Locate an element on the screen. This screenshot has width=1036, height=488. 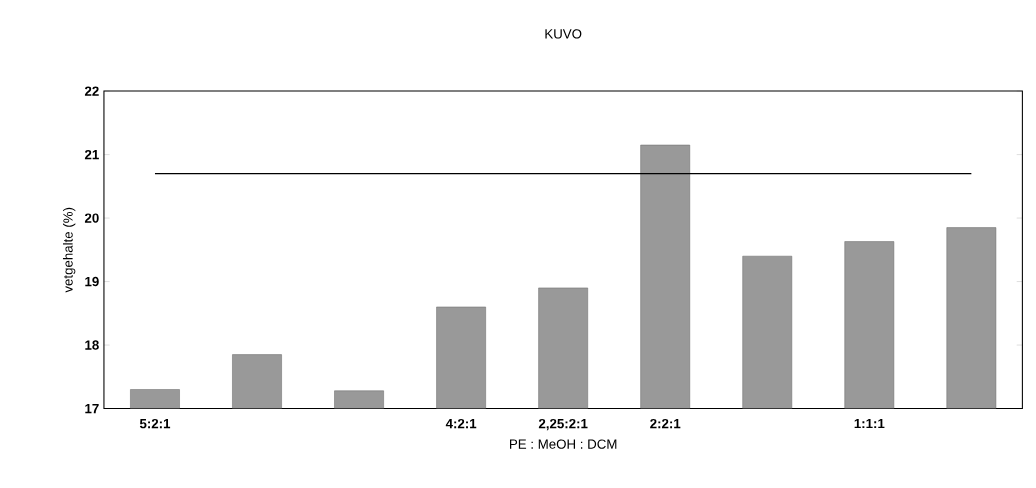
x-axis-title: PE : MeOH : DCM is located at coordinates (563, 444).